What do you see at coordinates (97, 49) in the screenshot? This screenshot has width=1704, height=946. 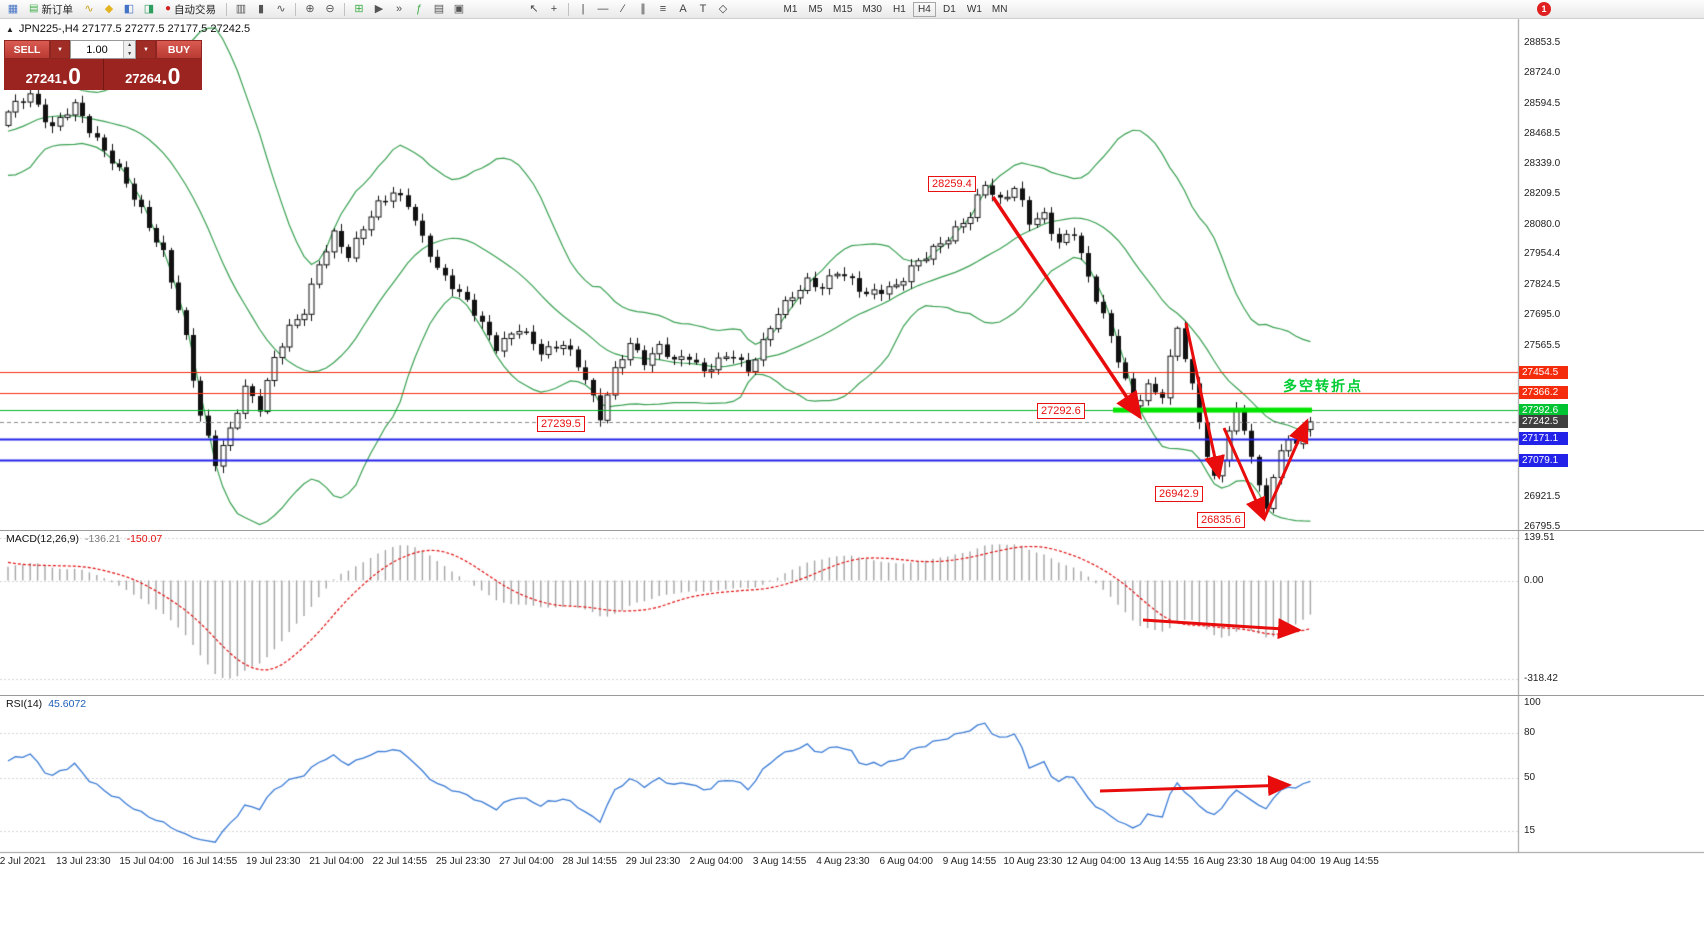 I see `volume-input` at bounding box center [97, 49].